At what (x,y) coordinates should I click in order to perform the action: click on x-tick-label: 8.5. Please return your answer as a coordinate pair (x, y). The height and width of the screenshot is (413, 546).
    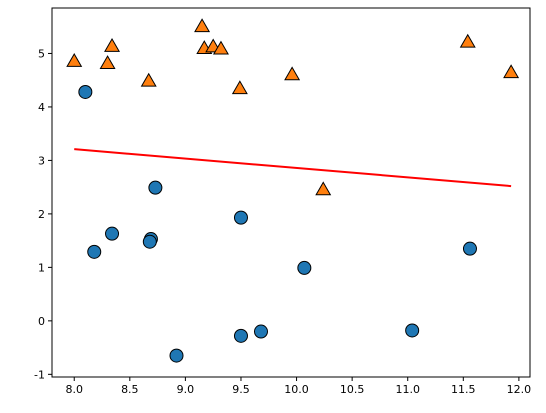
    Looking at the image, I should click on (130, 389).